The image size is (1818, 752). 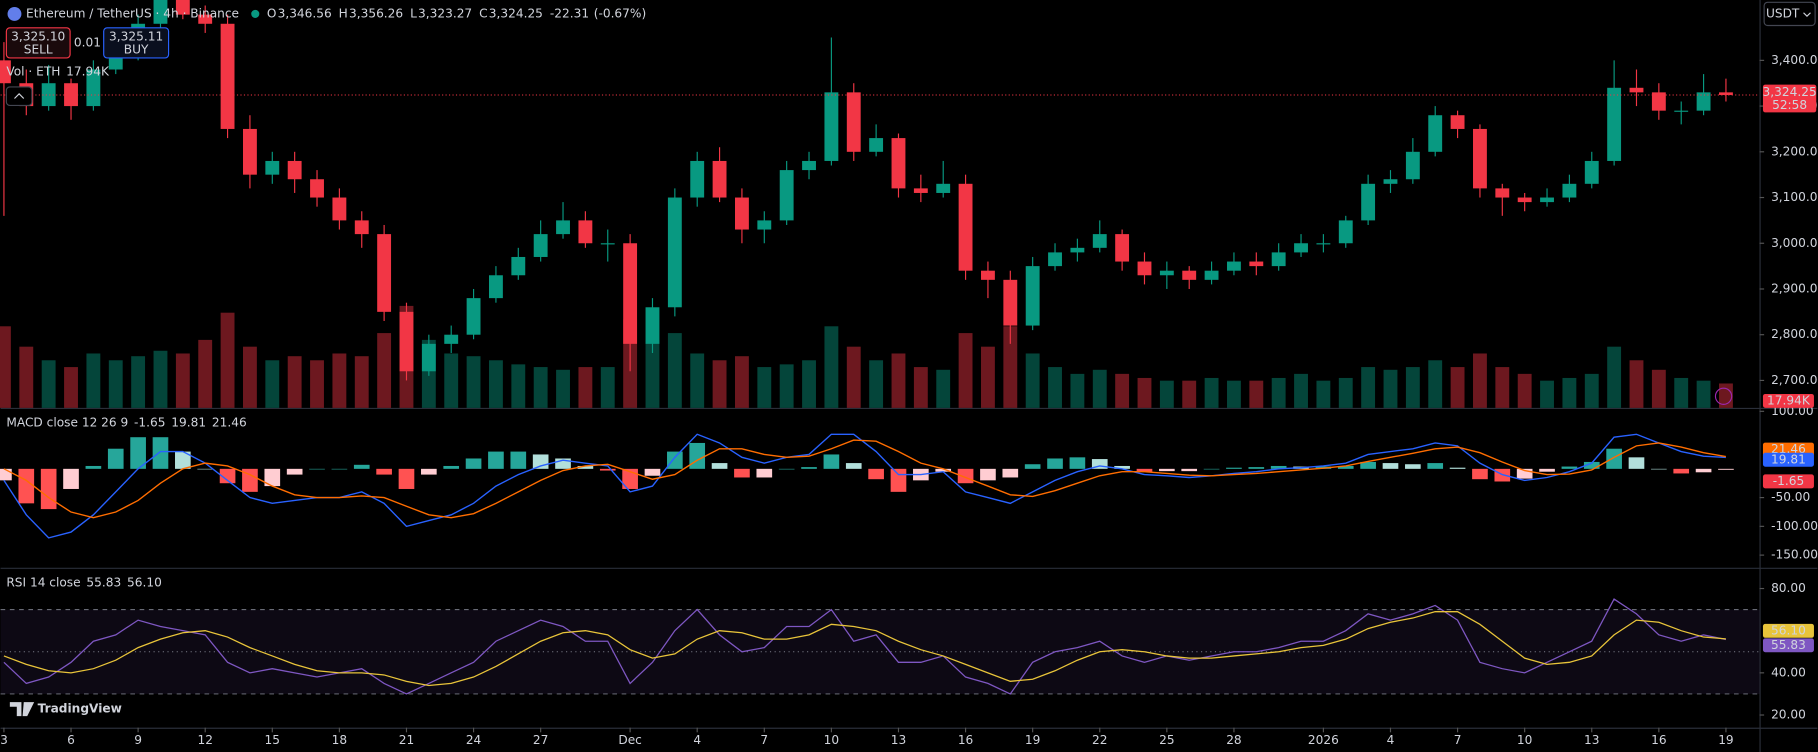 I want to click on y-tick-label: 20.00, so click(x=1788, y=715).